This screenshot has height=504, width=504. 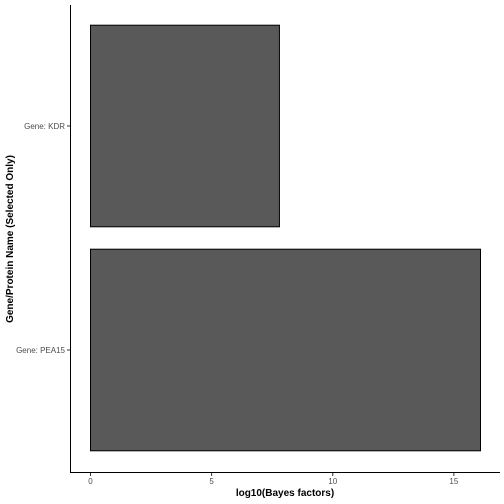 What do you see at coordinates (40, 350) in the screenshot?
I see `y-tick-label-gene-pea15: Gene: PEA15` at bounding box center [40, 350].